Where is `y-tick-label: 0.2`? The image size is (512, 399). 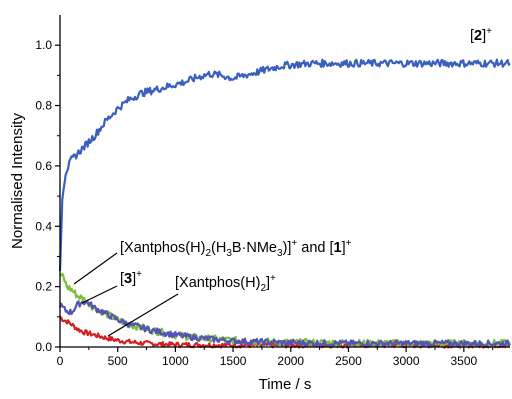 y-tick-label: 0.2 is located at coordinates (43, 287).